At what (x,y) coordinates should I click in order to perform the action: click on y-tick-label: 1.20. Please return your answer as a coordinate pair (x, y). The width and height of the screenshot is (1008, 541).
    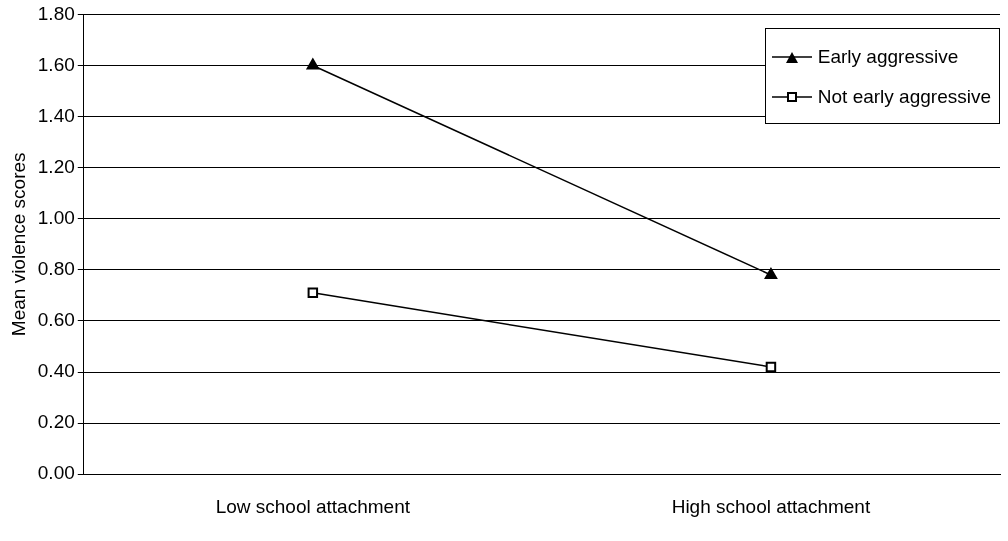
    Looking at the image, I should click on (56, 166).